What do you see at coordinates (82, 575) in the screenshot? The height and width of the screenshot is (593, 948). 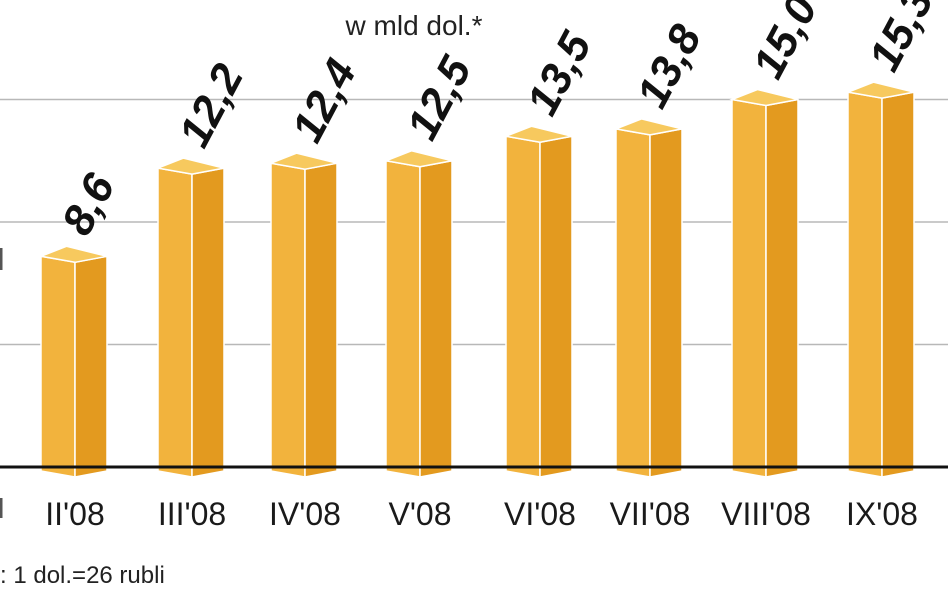 I see `footnote: : 1 dol.=26 rubli` at bounding box center [82, 575].